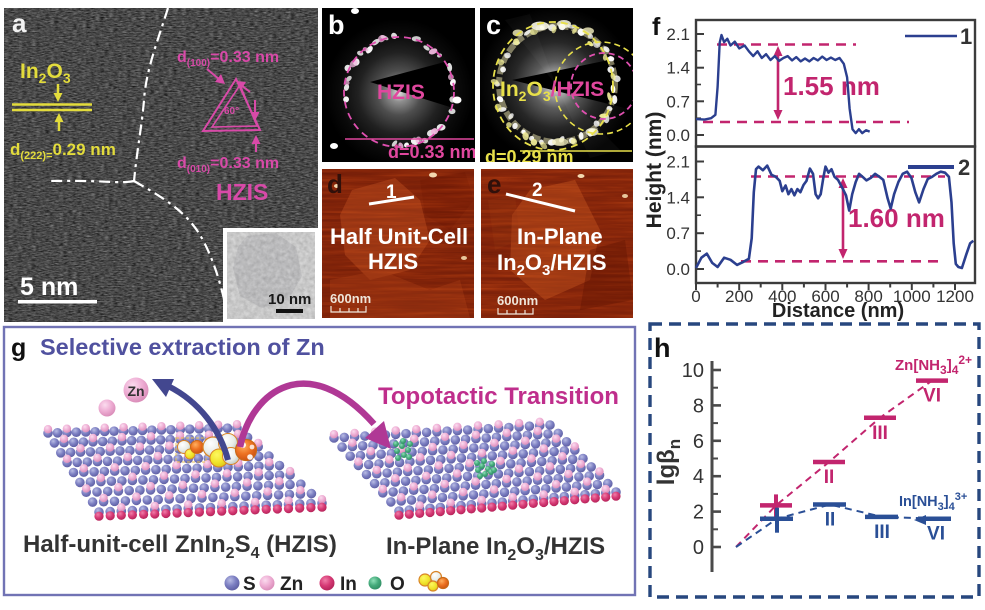  I want to click on svg-text: h, so click(662, 348).